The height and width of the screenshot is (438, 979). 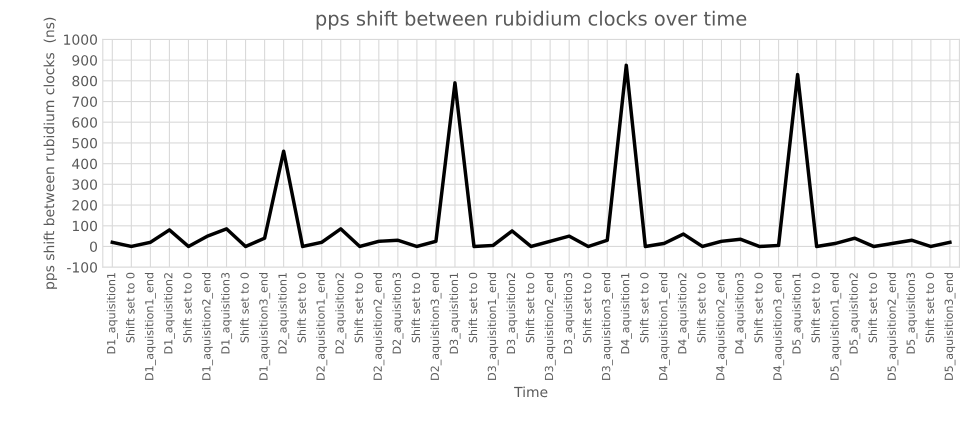 What do you see at coordinates (398, 313) in the screenshot?
I see `x-tick-label: D2_aquisition3` at bounding box center [398, 313].